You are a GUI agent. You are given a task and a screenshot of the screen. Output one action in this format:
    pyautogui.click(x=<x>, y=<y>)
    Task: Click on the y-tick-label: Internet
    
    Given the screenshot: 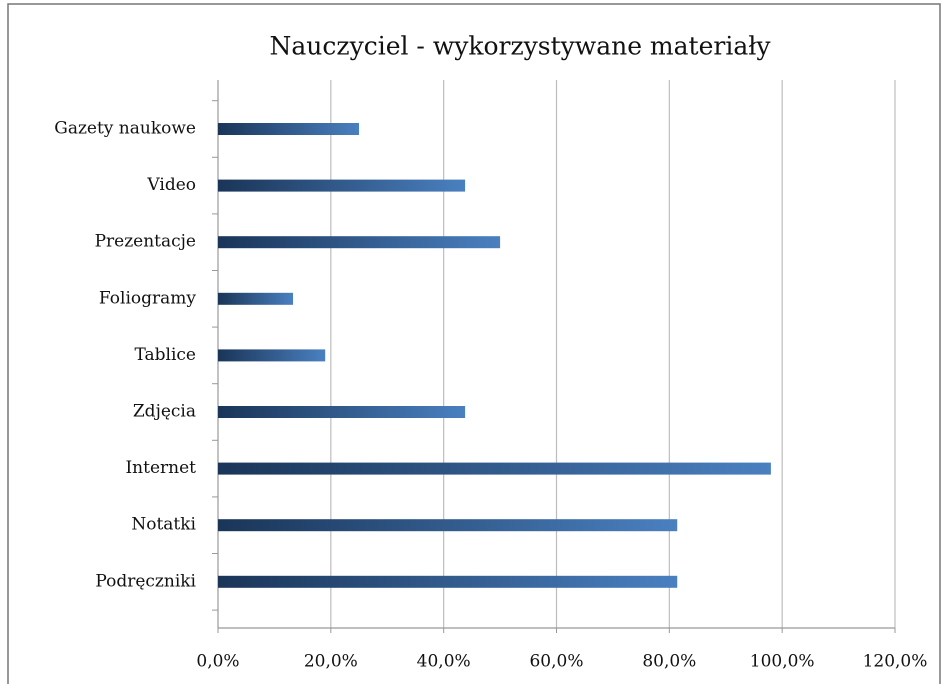 What is the action you would take?
    pyautogui.click(x=160, y=468)
    